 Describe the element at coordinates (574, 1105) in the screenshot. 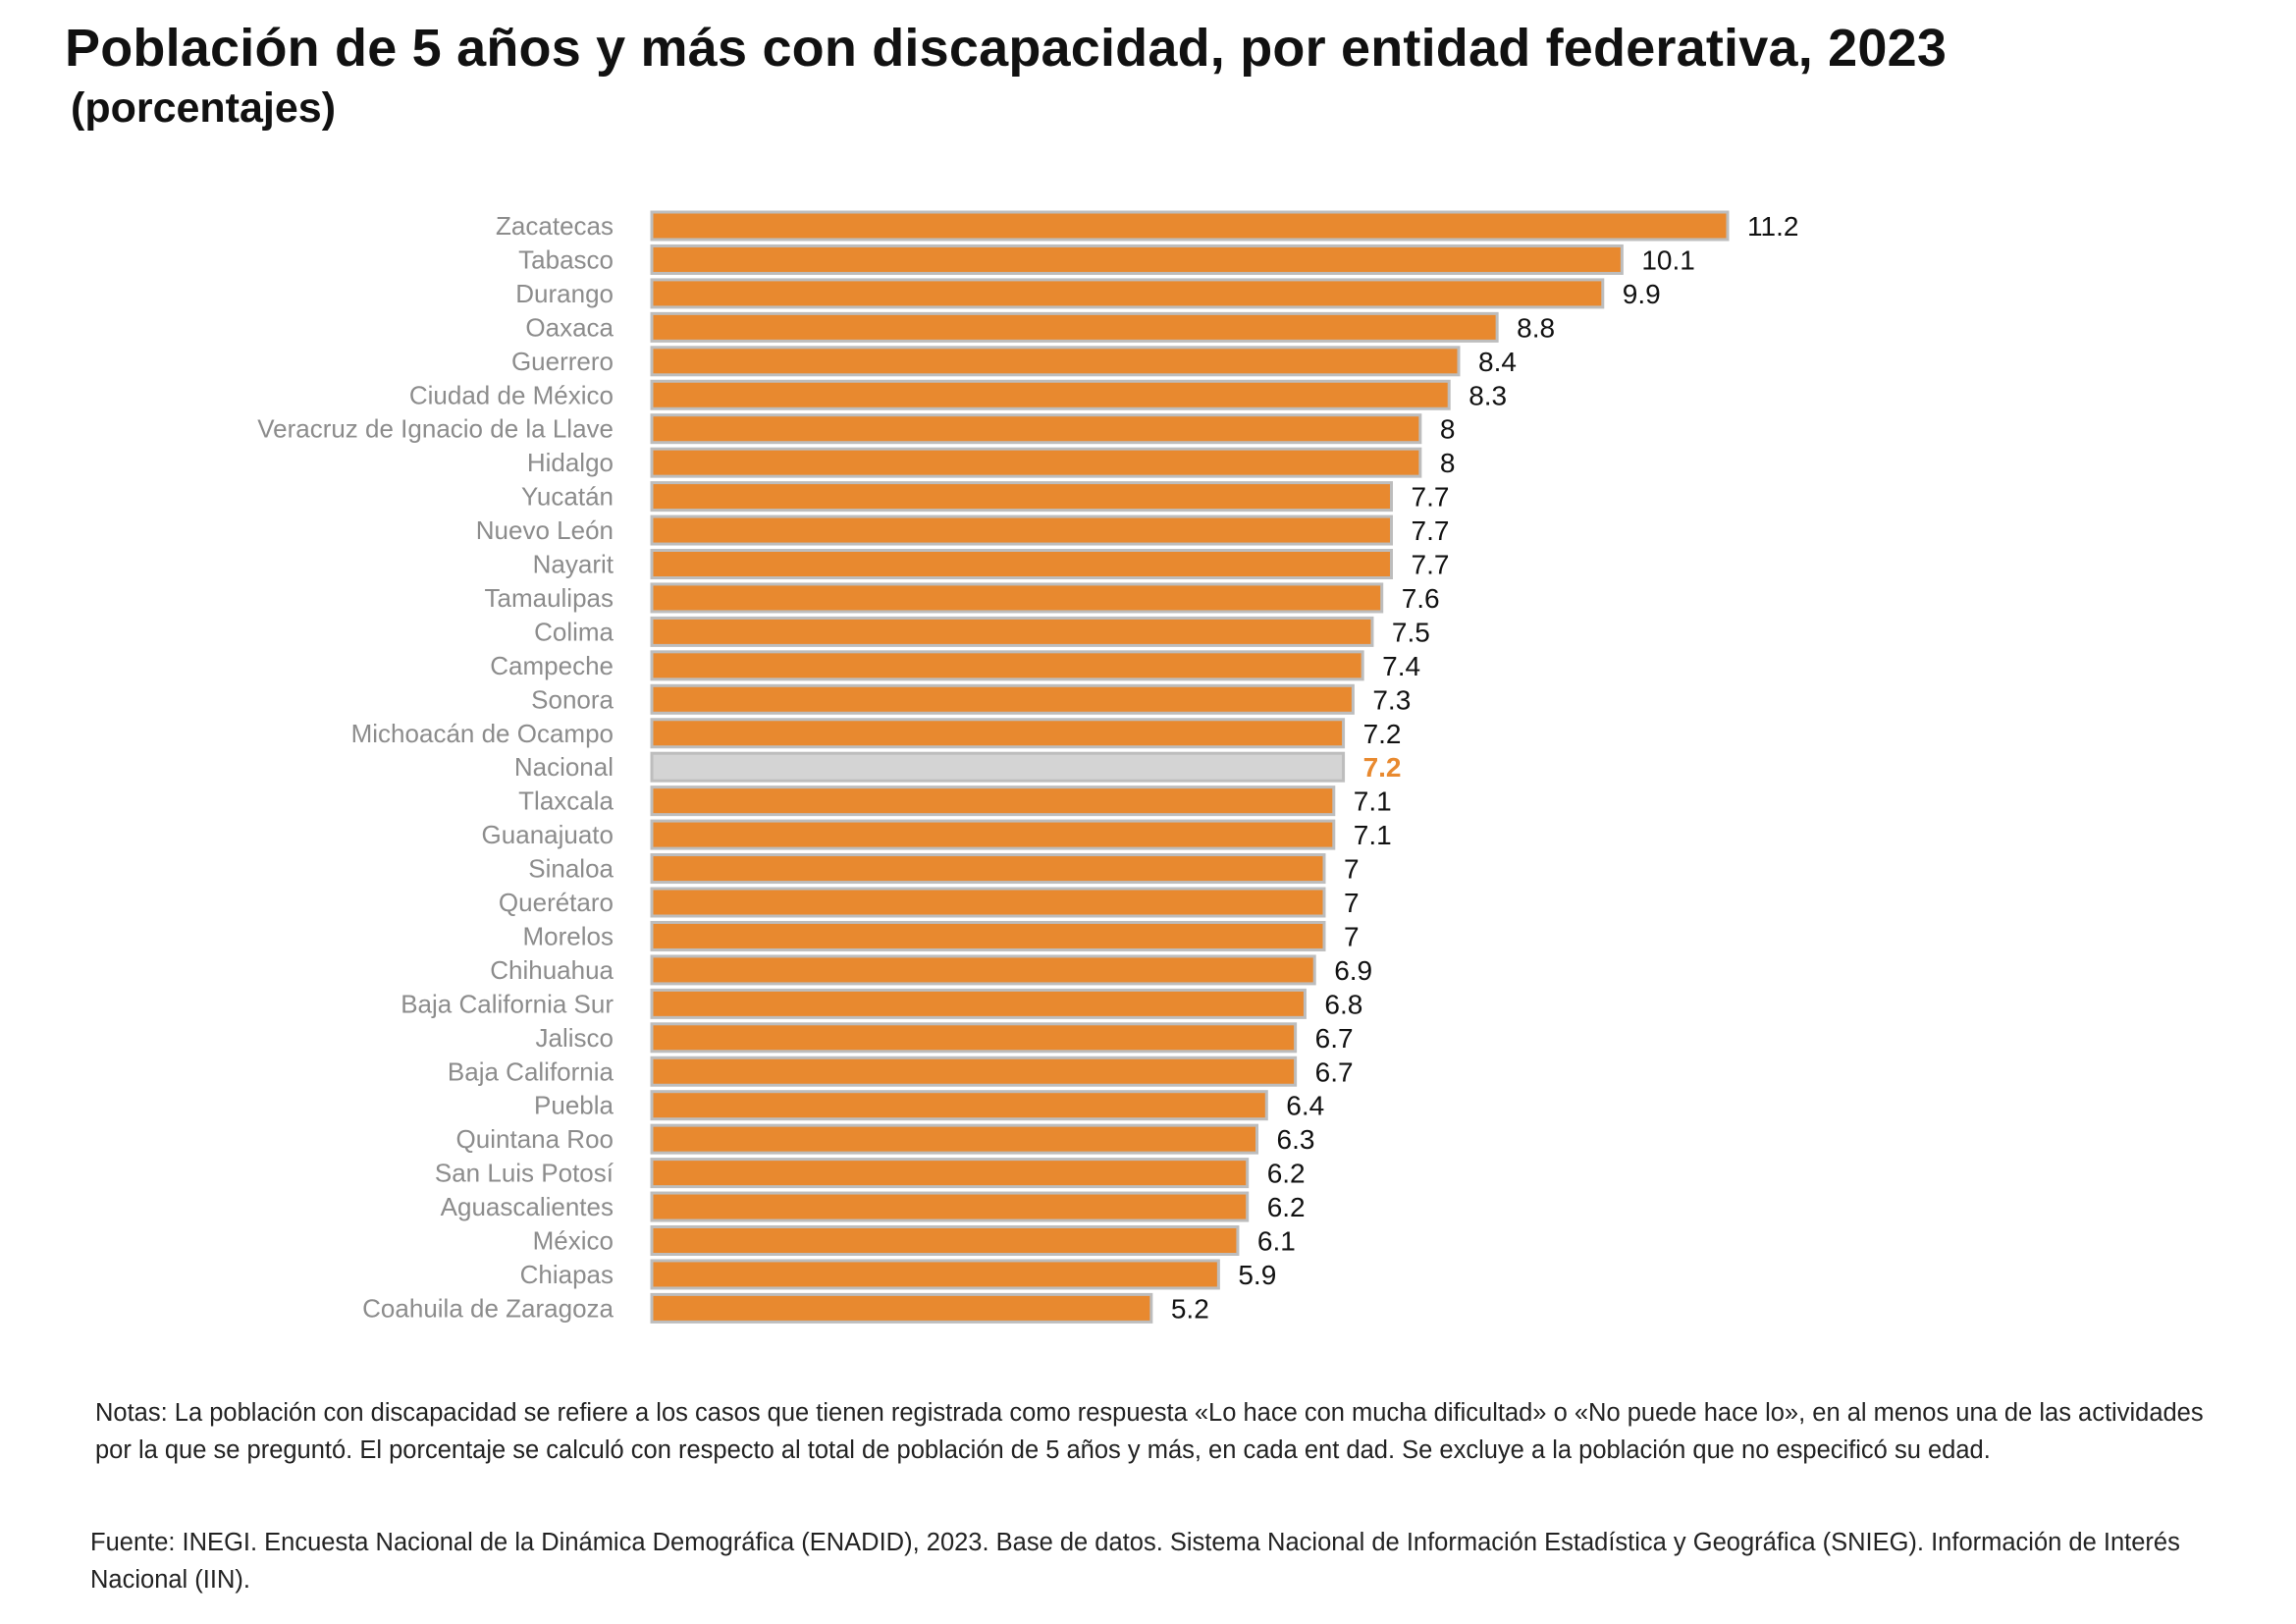

I see `category-label: Puebla` at that location.